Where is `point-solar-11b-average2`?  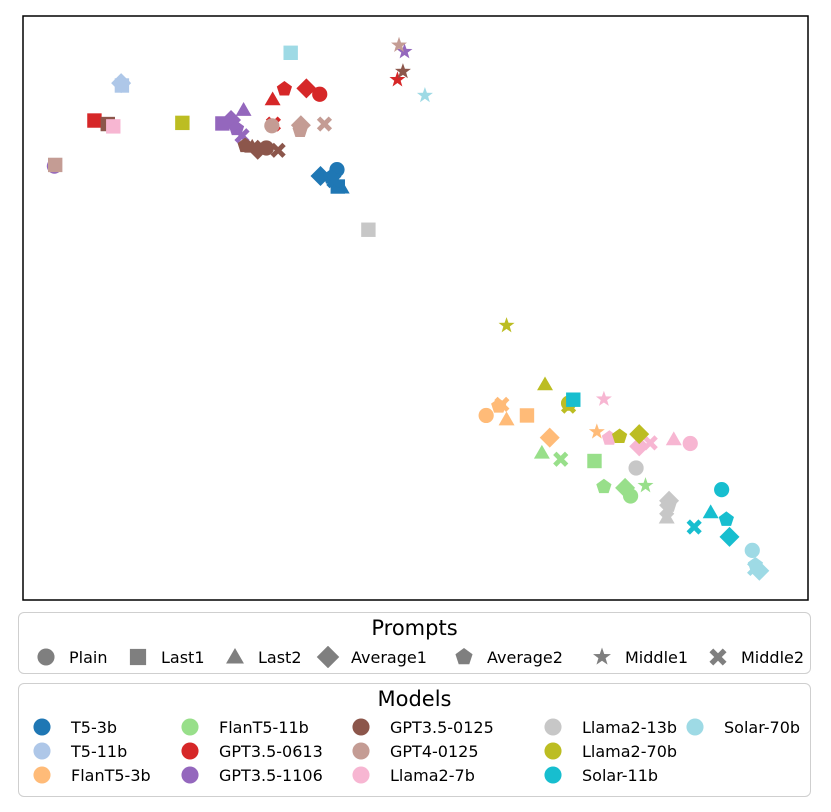
point-solar-11b-average2 is located at coordinates (726, 518).